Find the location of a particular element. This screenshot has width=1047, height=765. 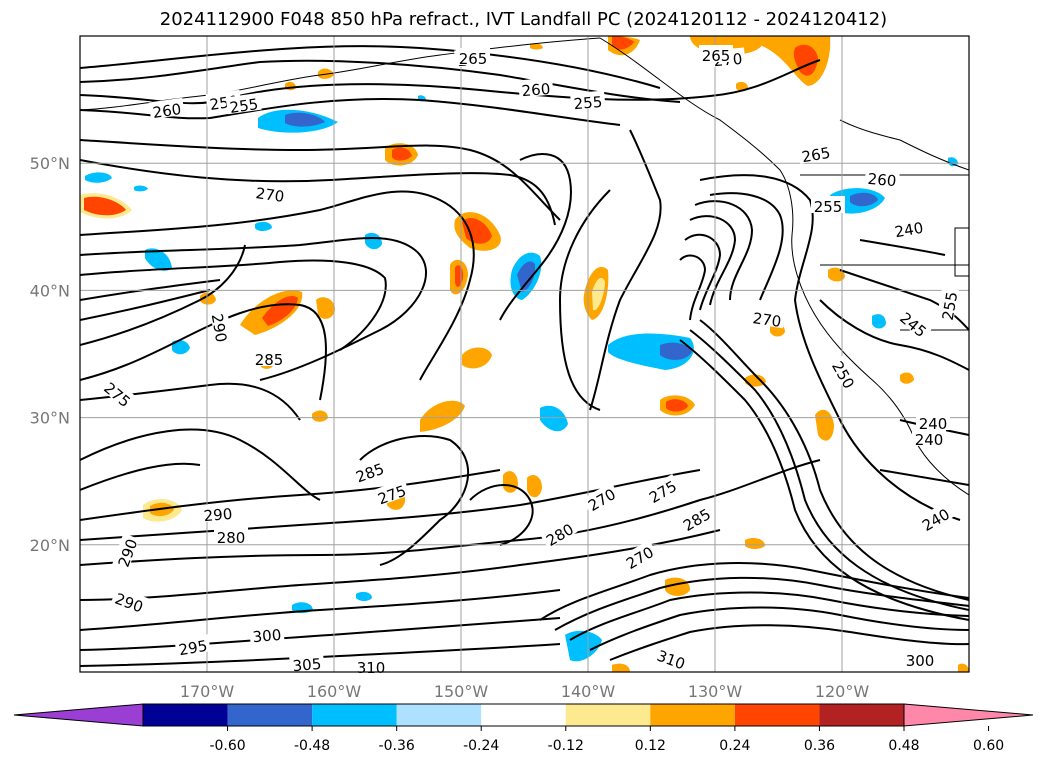

contour-label: 310 is located at coordinates (371, 667).